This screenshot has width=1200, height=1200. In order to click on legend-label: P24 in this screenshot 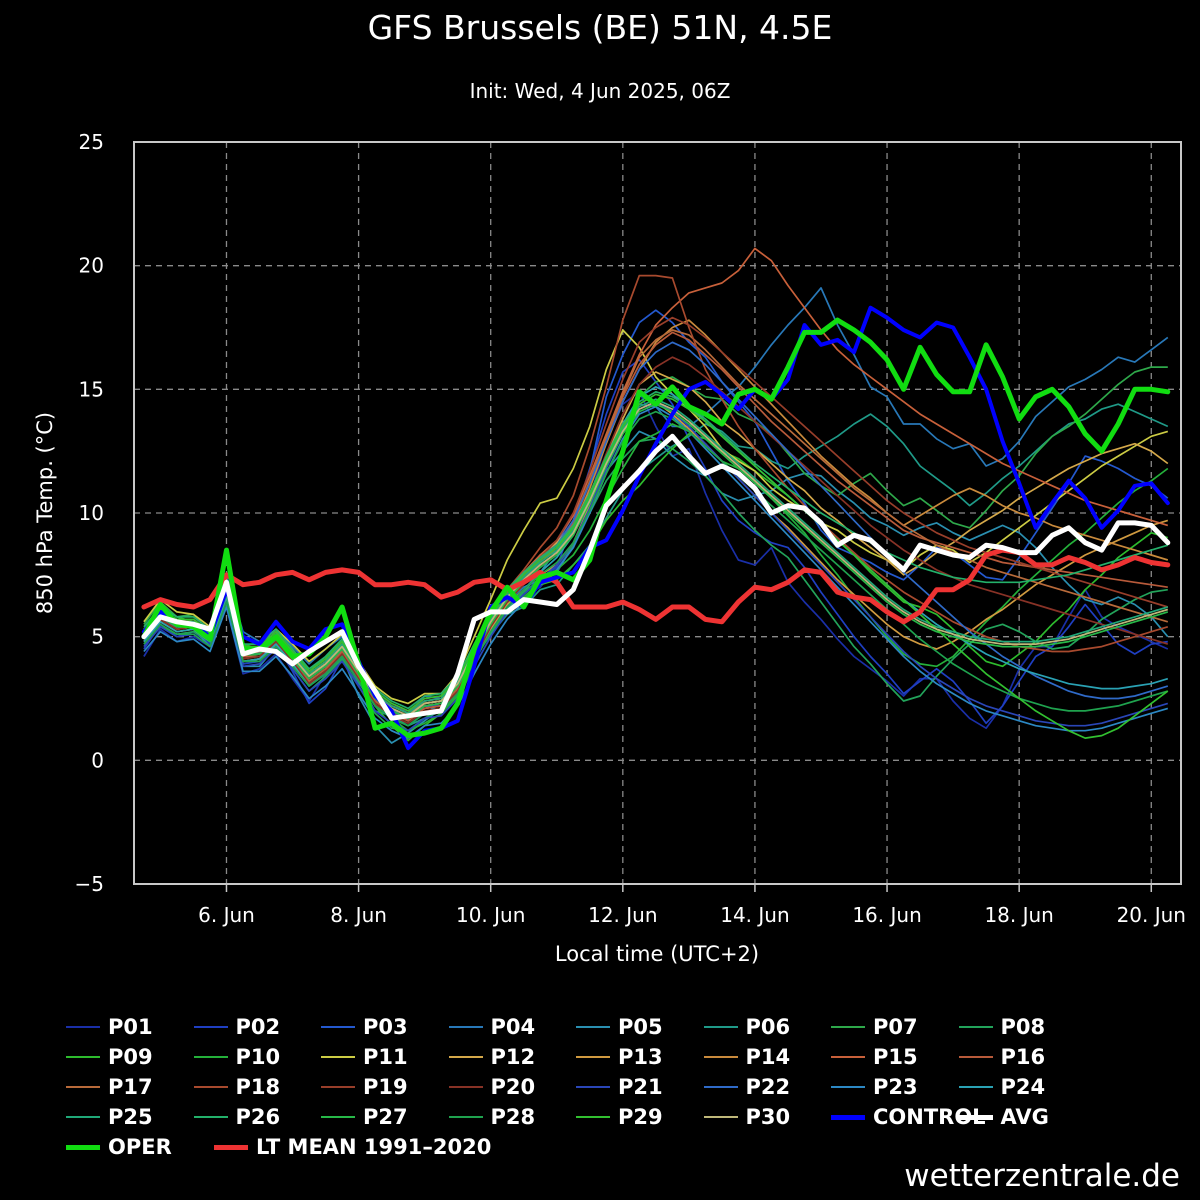, I will do `click(1023, 1087)`.